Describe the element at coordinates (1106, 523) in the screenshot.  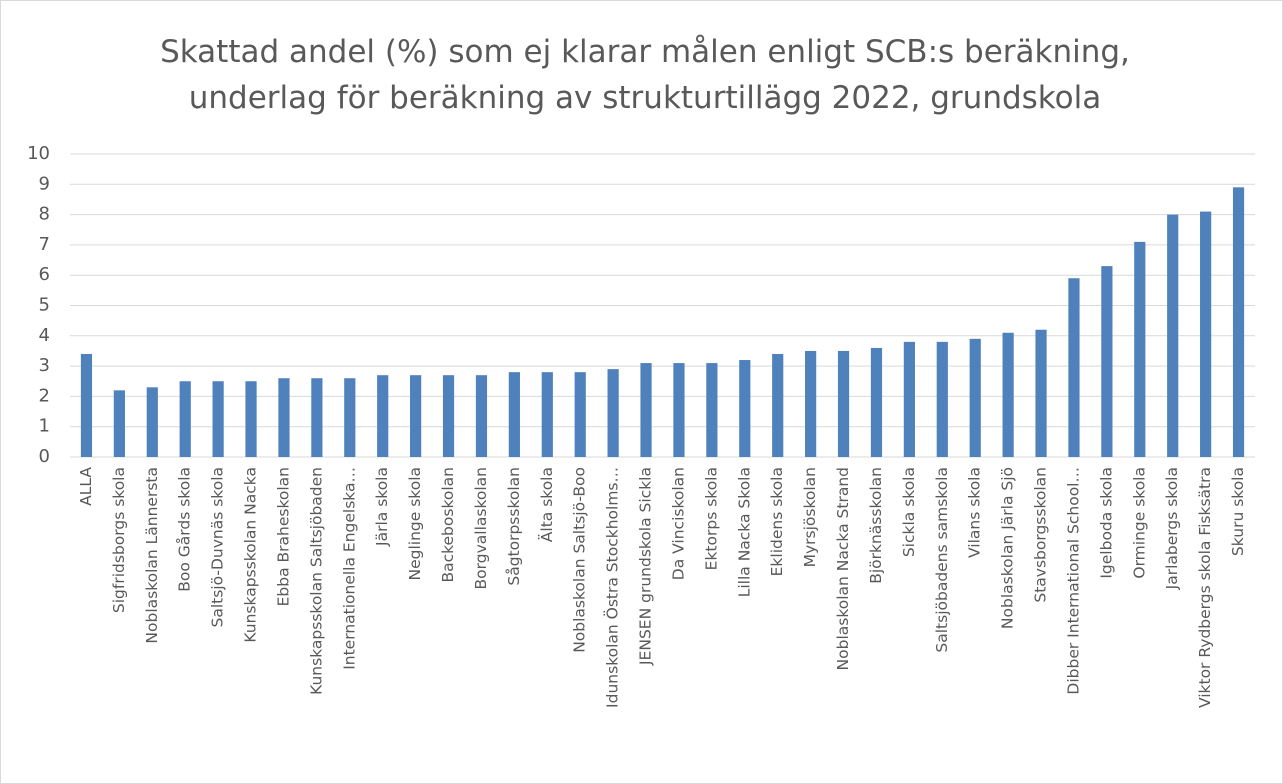
I see `x-tick-label: Igelboda skola` at that location.